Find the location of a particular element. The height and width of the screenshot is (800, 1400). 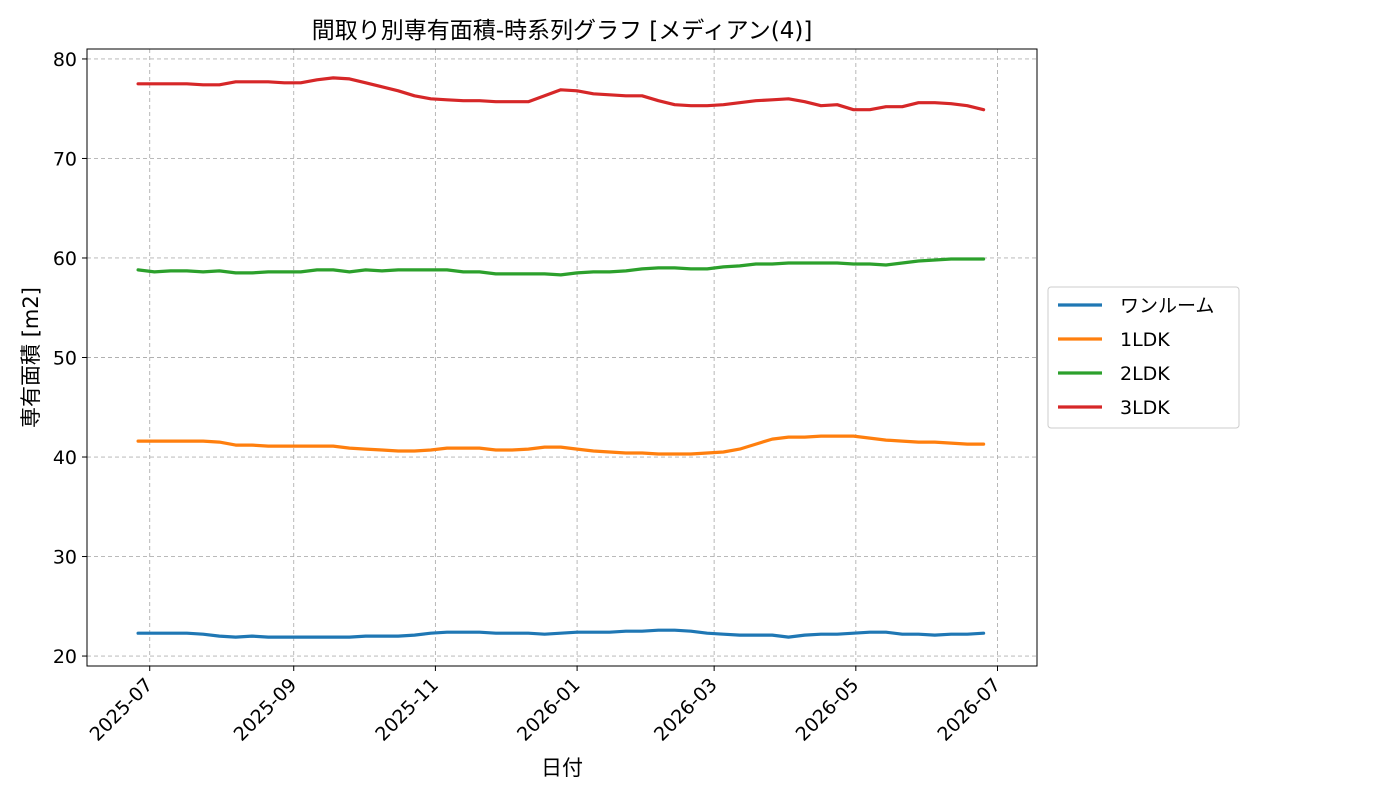

y-tick-label: 60 is located at coordinates (65, 259).